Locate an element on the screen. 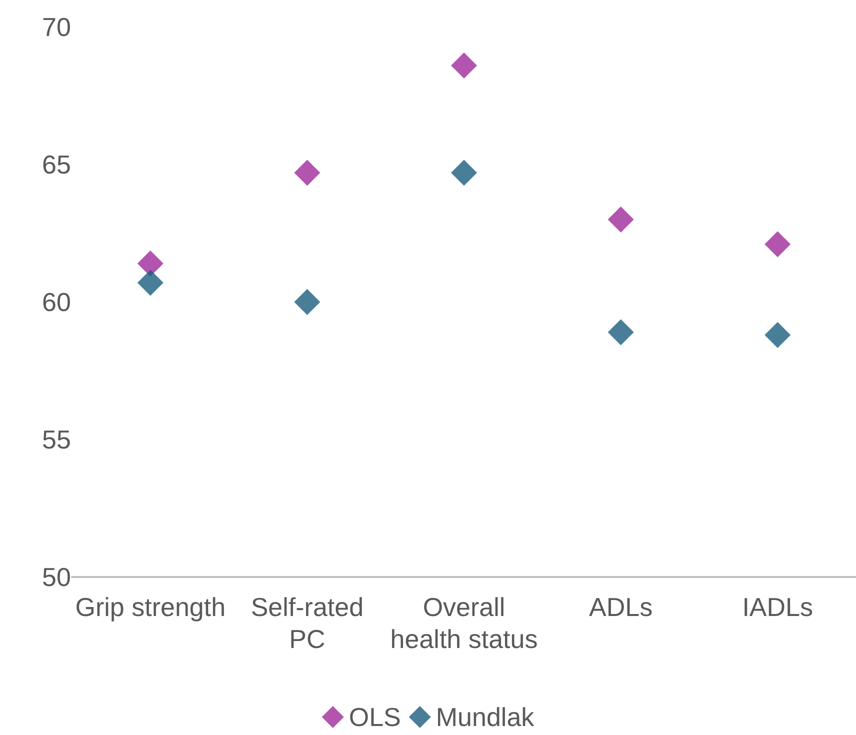  y-tick-label: 50 is located at coordinates (56, 577).